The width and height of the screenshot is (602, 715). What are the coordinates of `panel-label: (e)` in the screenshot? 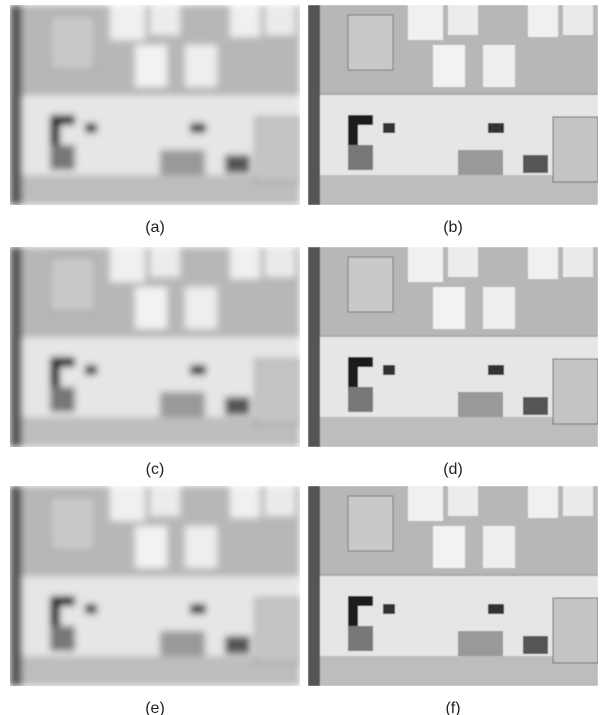 It's located at (155, 707).